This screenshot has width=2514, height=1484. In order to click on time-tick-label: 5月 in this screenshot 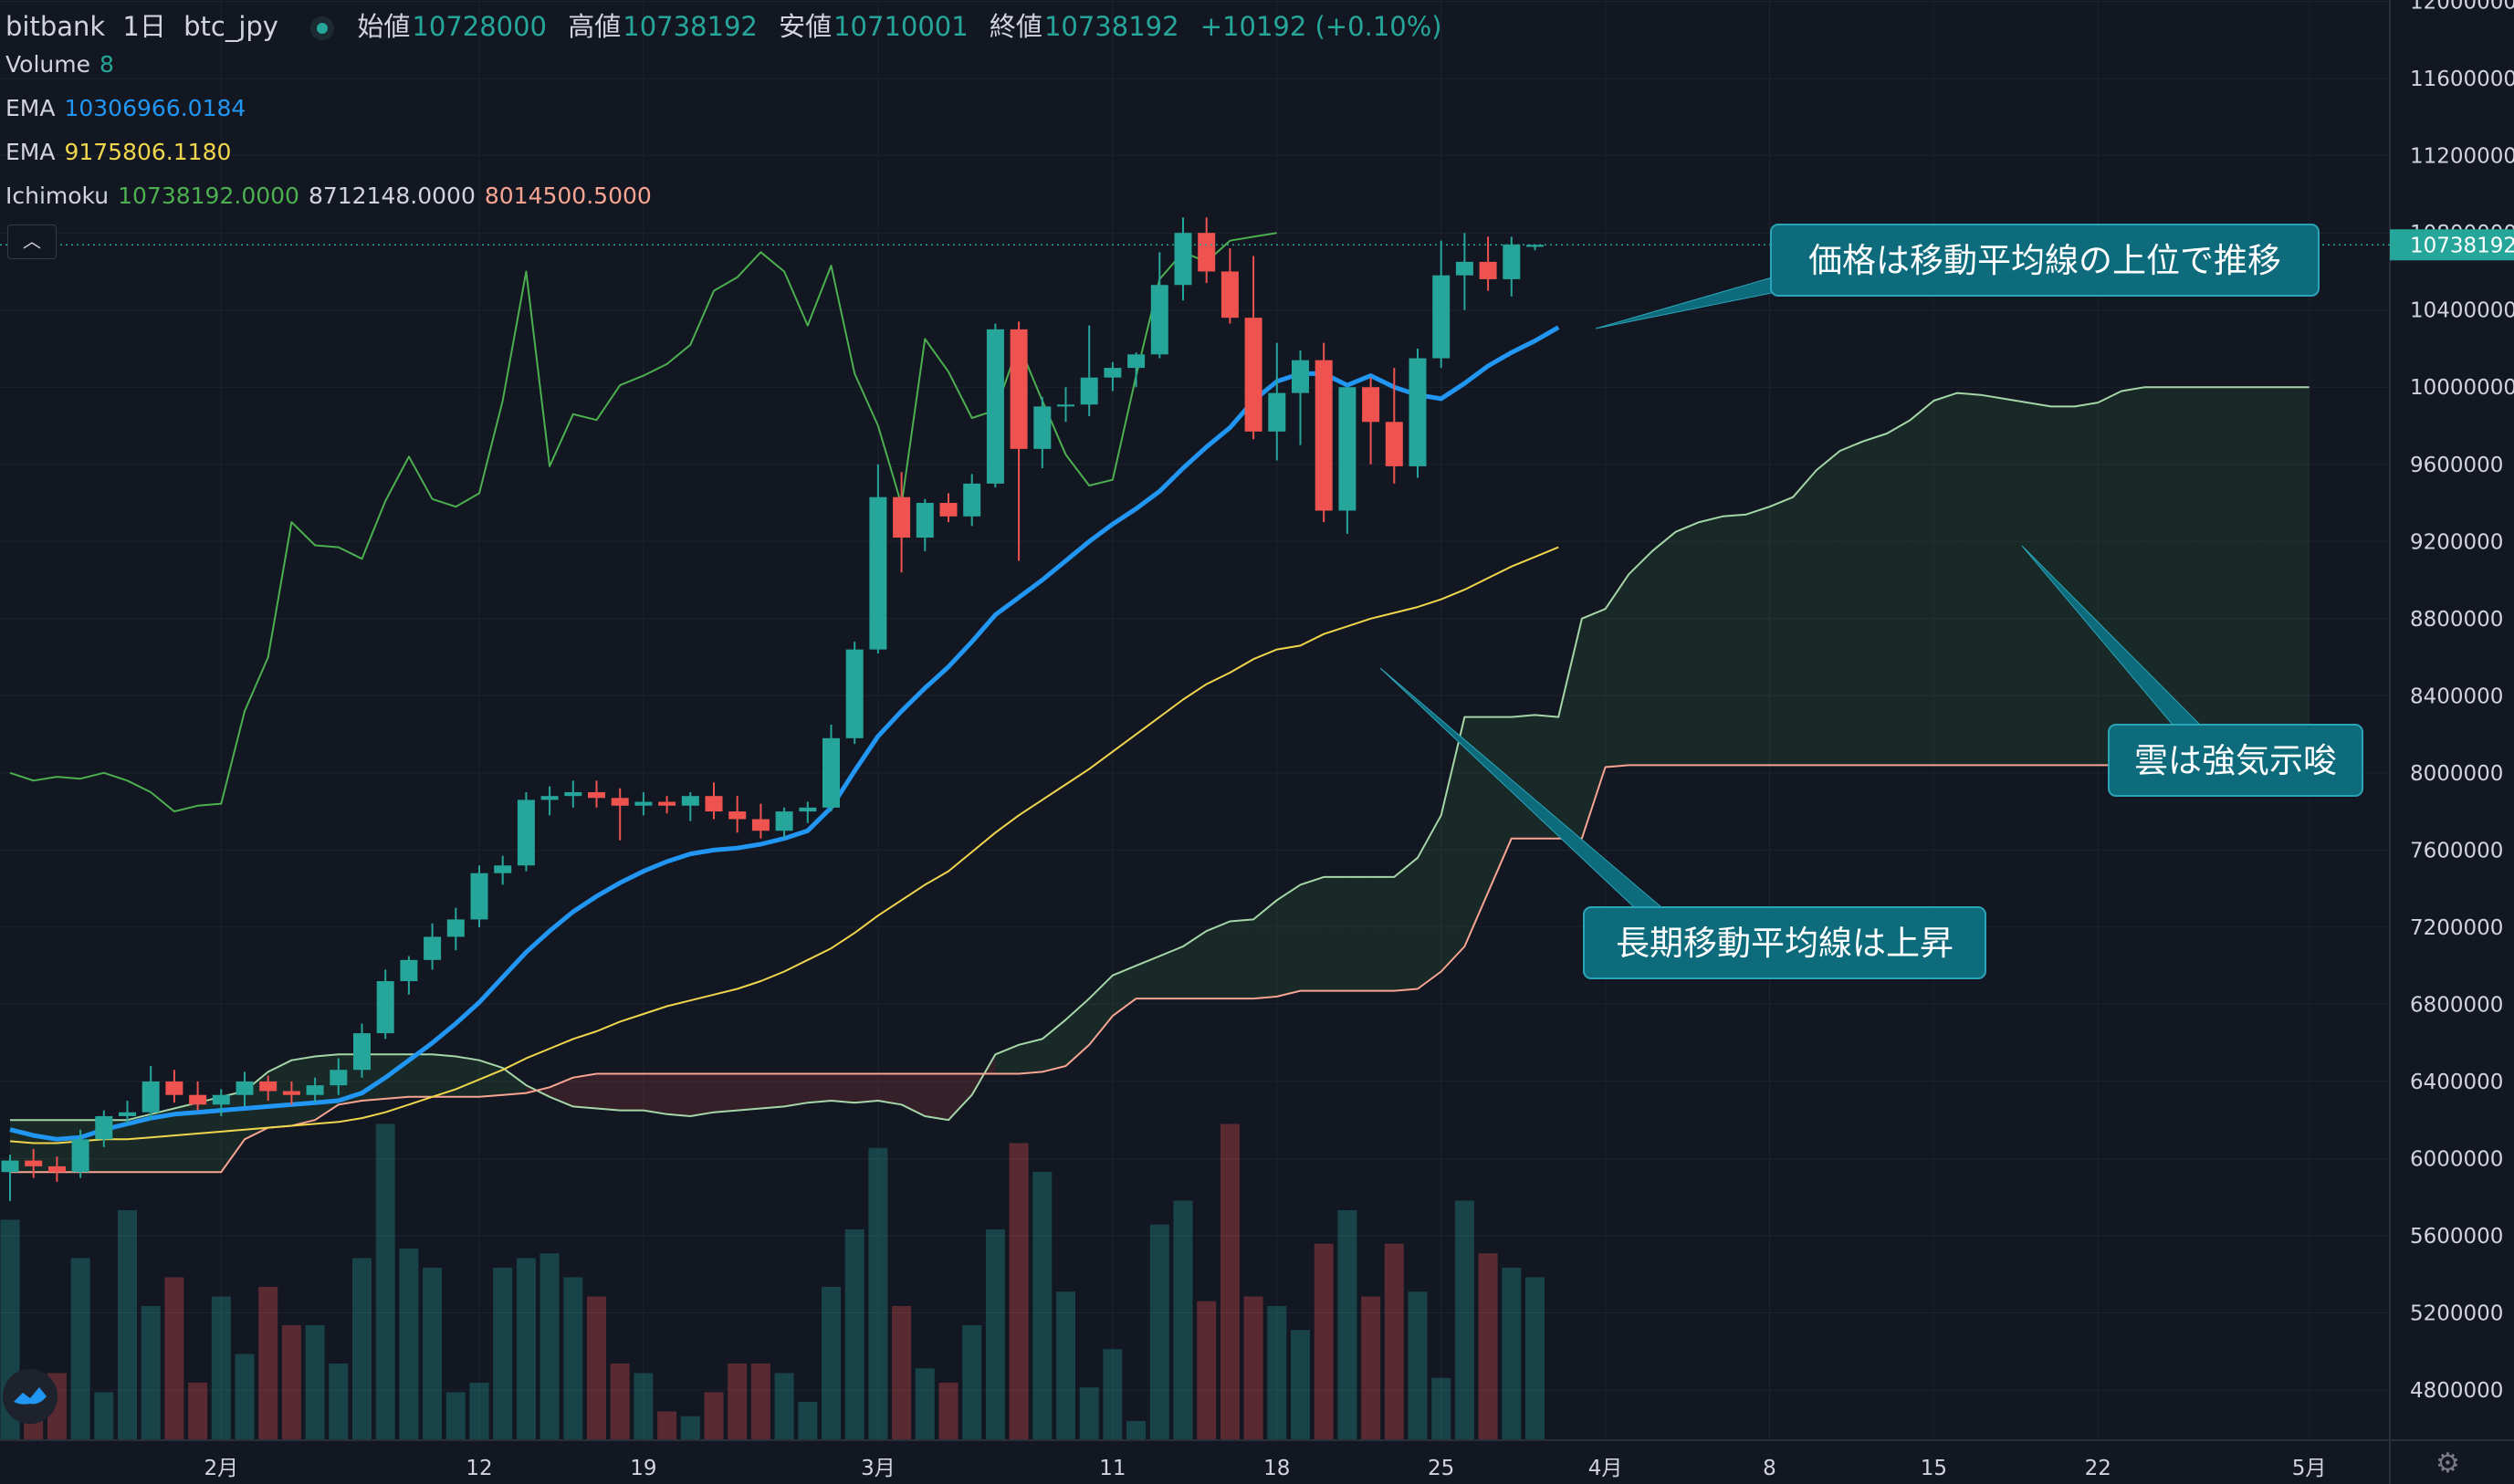, I will do `click(2309, 1468)`.